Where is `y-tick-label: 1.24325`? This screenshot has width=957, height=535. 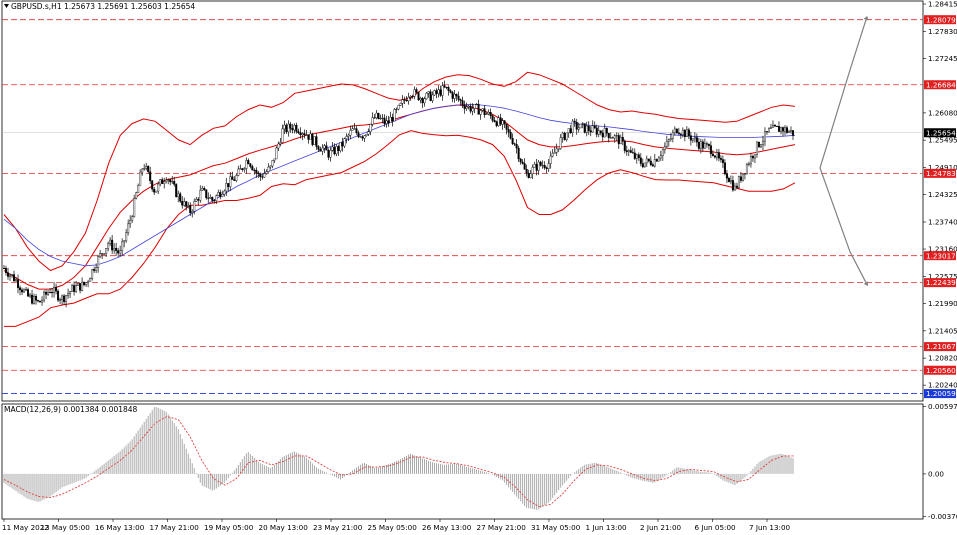 y-tick-label: 1.24325 is located at coordinates (942, 194).